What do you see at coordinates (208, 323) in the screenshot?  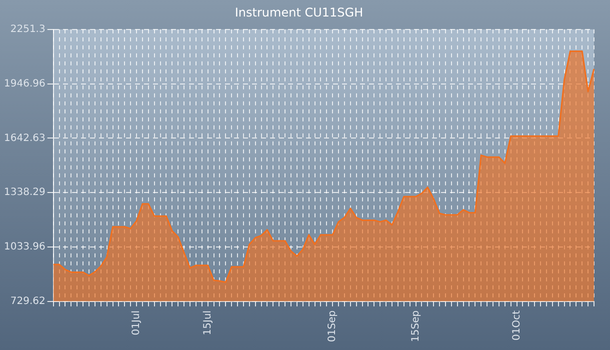 I see `x-tick-label: 15Jul` at bounding box center [208, 323].